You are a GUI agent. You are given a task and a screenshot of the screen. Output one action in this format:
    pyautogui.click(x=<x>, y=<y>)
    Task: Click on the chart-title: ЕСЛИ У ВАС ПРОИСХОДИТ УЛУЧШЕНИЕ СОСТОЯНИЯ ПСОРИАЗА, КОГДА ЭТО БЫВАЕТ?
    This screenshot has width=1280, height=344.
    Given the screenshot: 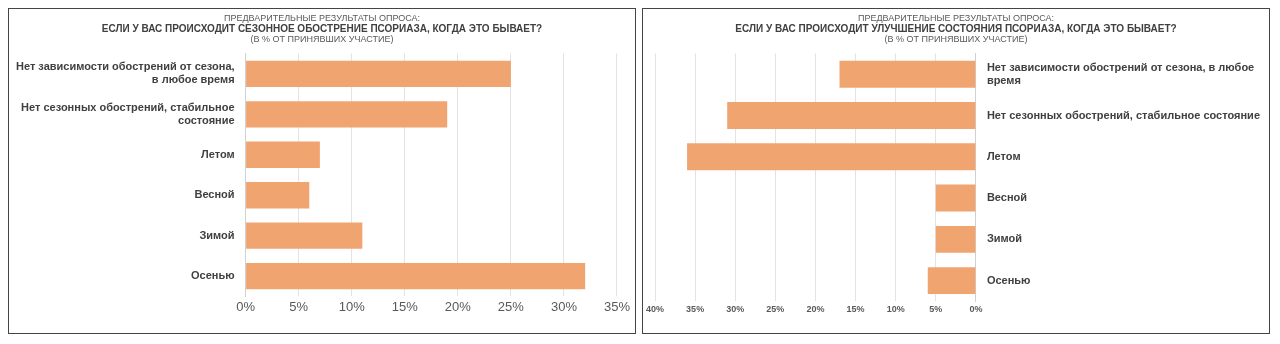 What is the action you would take?
    pyautogui.click(x=956, y=28)
    